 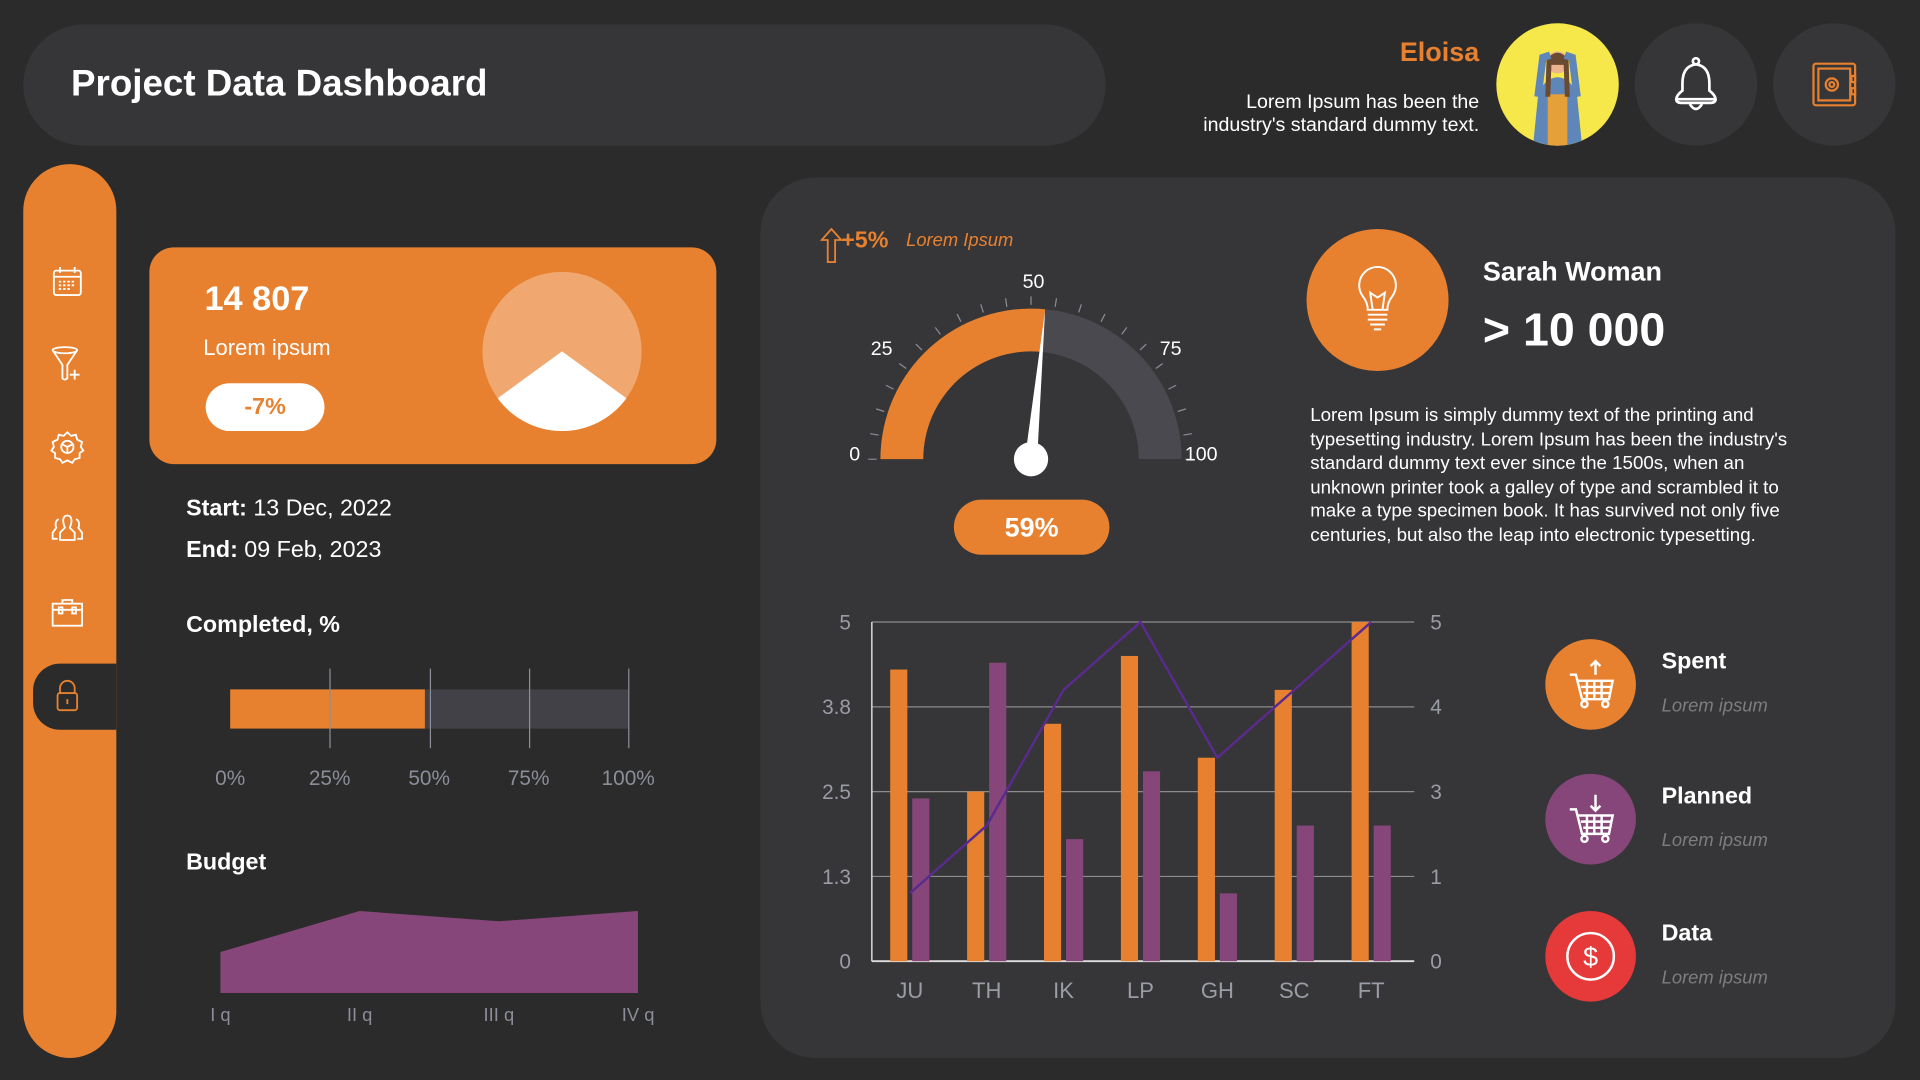 What do you see at coordinates (1377, 300) in the screenshot?
I see `idea-badge` at bounding box center [1377, 300].